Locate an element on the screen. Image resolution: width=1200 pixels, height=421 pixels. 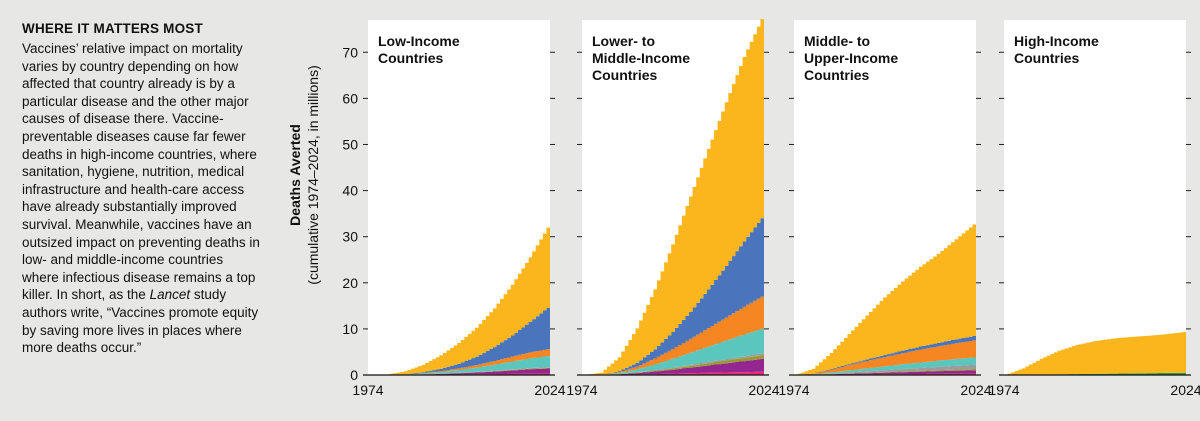
y-tick-label: 10 is located at coordinates (350, 329).